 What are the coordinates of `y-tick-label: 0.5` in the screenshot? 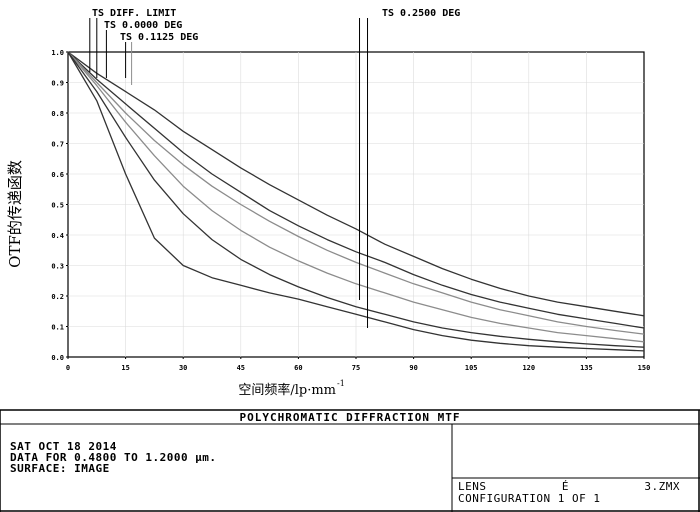 It's located at (57, 206).